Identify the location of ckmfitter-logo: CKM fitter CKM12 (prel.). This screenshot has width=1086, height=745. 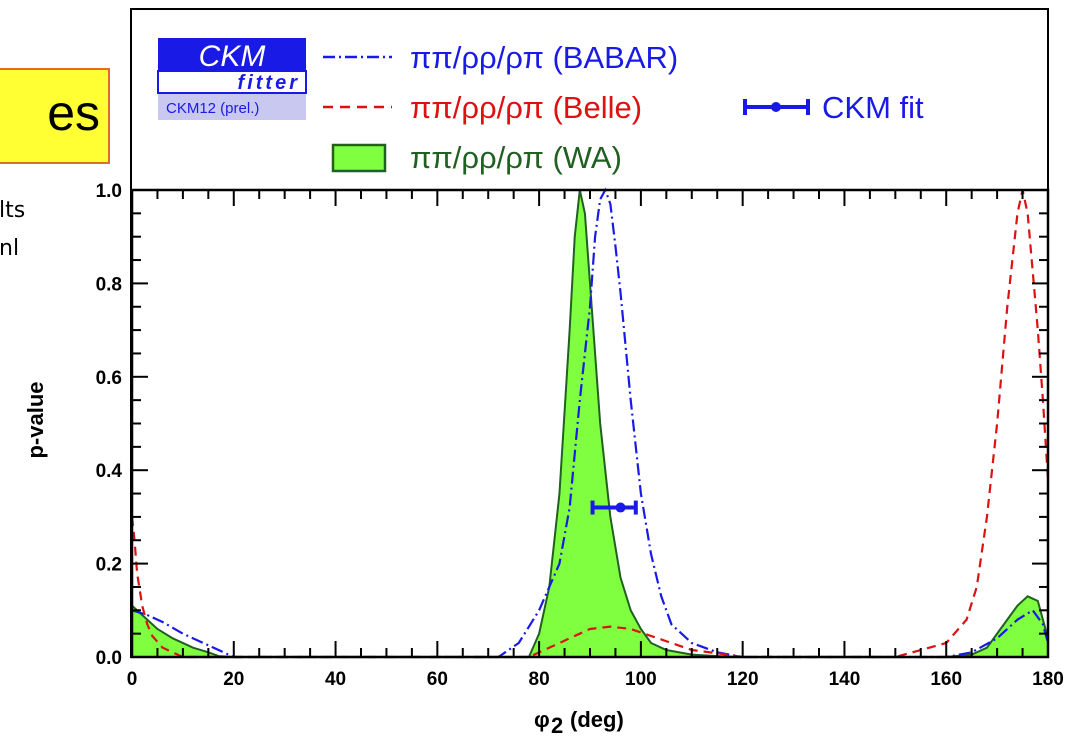
(232, 79).